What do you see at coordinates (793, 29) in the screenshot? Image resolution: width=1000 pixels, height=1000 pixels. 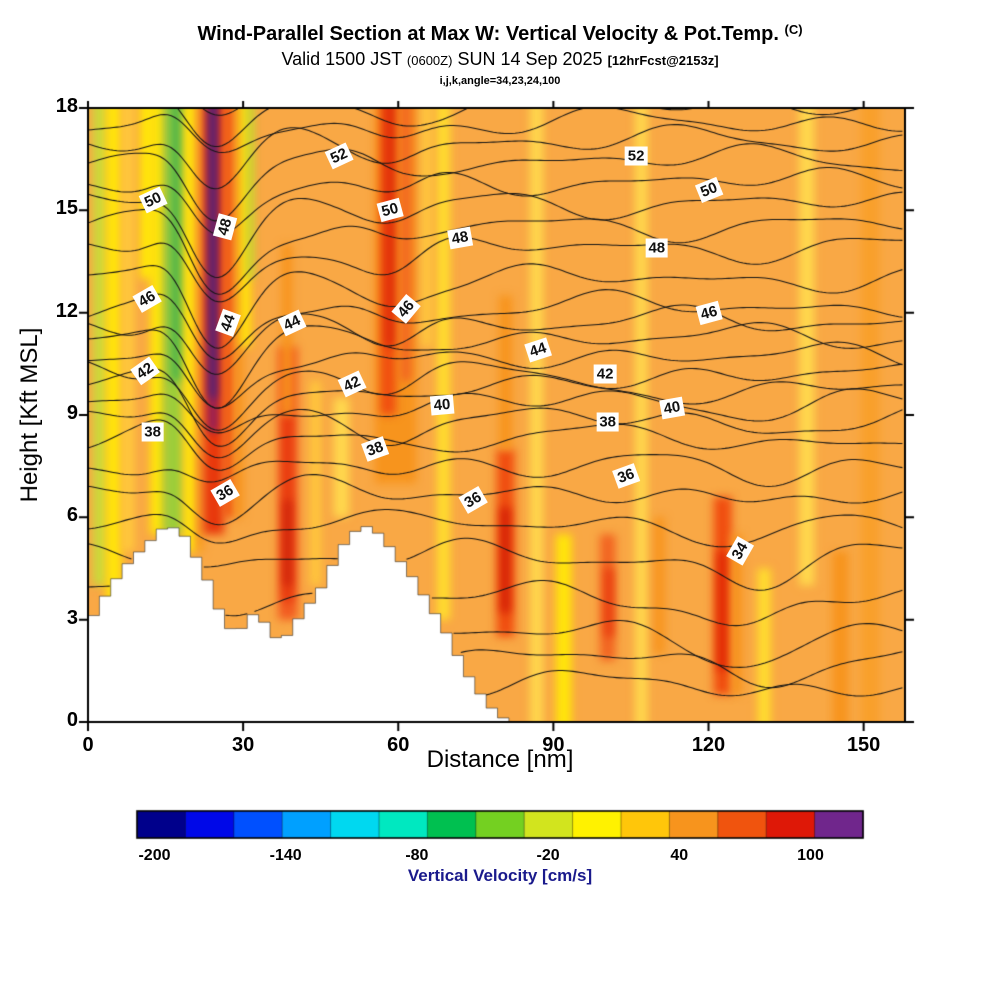 I see `title-unit: (C)` at bounding box center [793, 29].